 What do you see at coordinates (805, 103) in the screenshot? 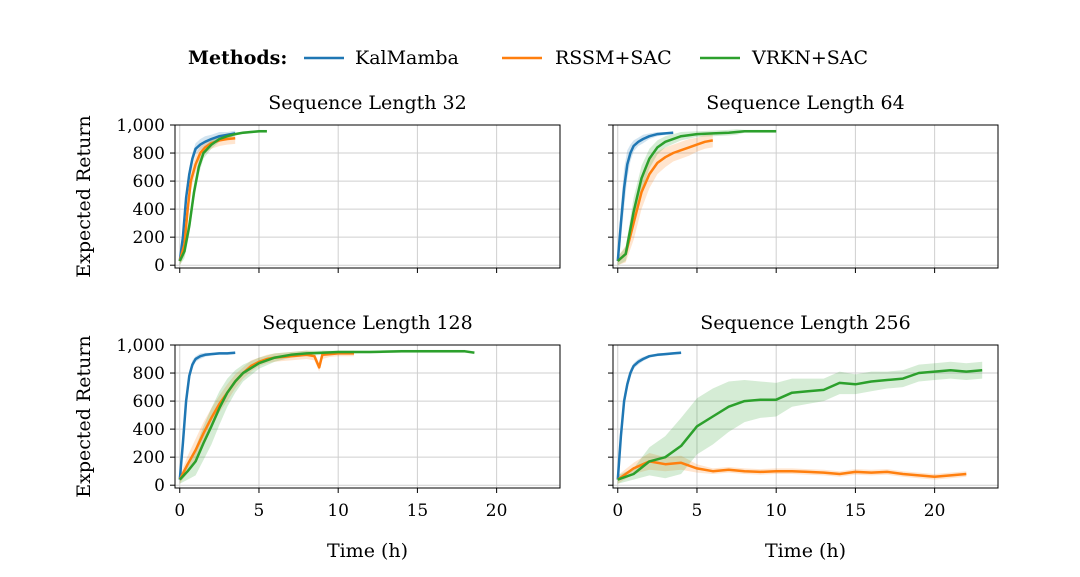
I see `chart-title: Sequence Length 64` at bounding box center [805, 103].